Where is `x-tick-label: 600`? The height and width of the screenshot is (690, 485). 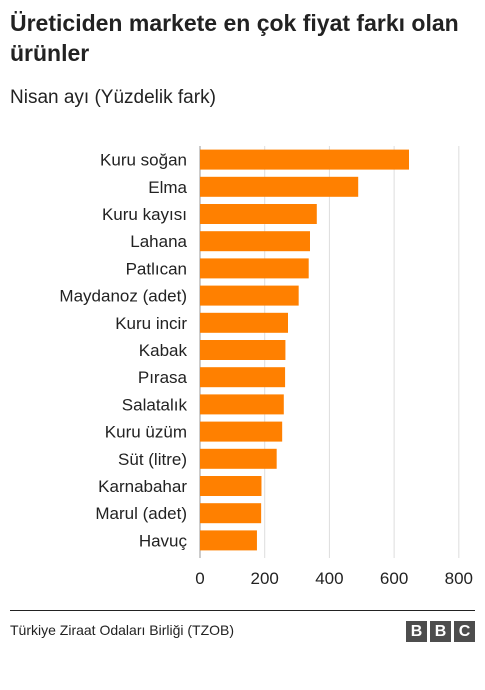
x-tick-label: 600 is located at coordinates (394, 578).